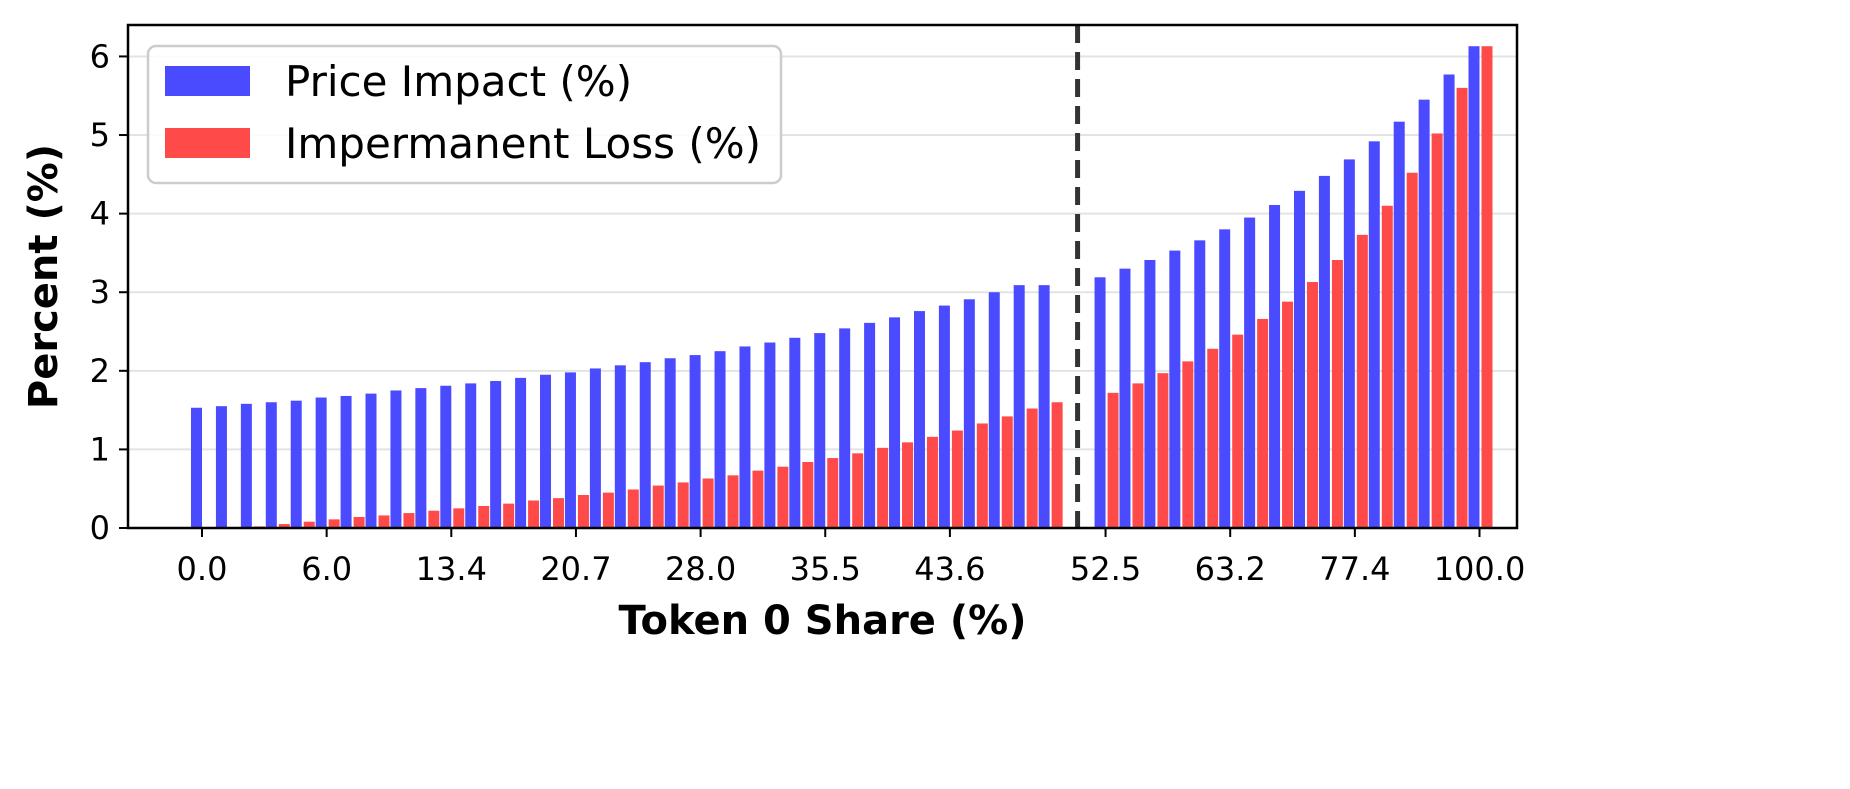 The width and height of the screenshot is (1850, 789). I want to click on legend-box, so click(464, 114).